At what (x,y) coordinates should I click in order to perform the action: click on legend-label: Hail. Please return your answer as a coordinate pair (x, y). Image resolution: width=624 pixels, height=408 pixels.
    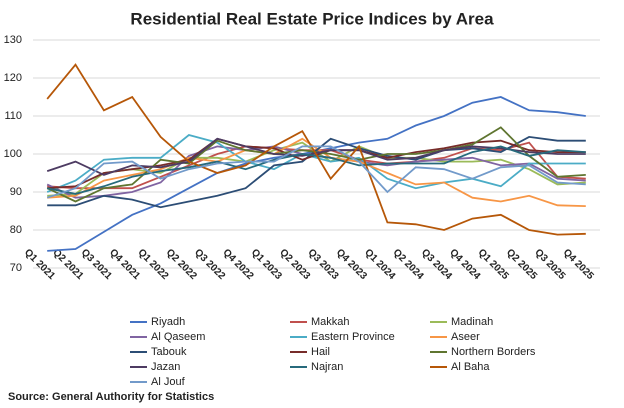
    Looking at the image, I should click on (320, 352).